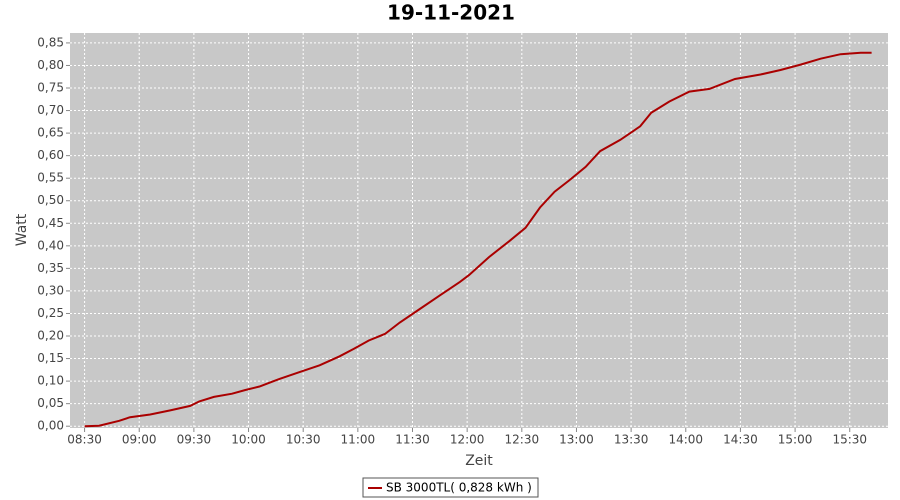 Image resolution: width=900 pixels, height=500 pixels. I want to click on y-tick-label: 0,50, so click(50, 200).